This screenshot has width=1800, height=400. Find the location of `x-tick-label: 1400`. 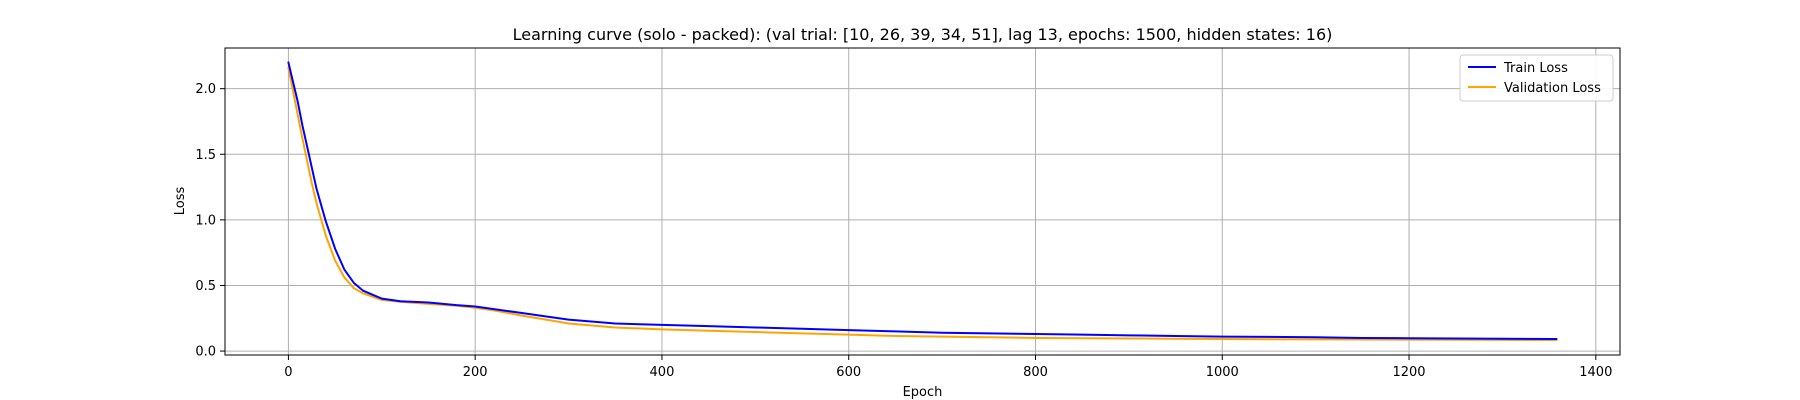

x-tick-label: 1400 is located at coordinates (1595, 372).